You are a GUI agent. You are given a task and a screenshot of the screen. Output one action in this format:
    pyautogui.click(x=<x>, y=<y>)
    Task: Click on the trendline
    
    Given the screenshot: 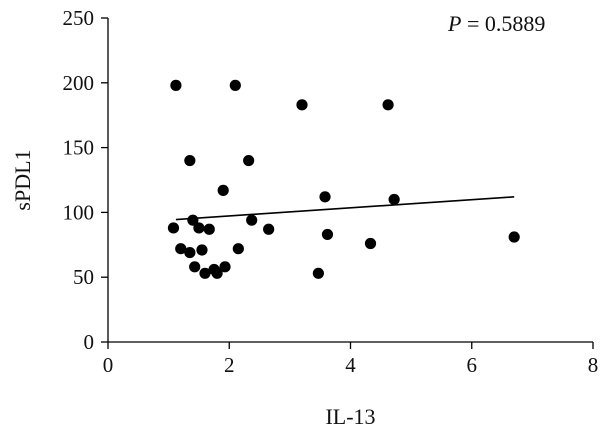 What is the action you would take?
    pyautogui.click(x=345, y=208)
    